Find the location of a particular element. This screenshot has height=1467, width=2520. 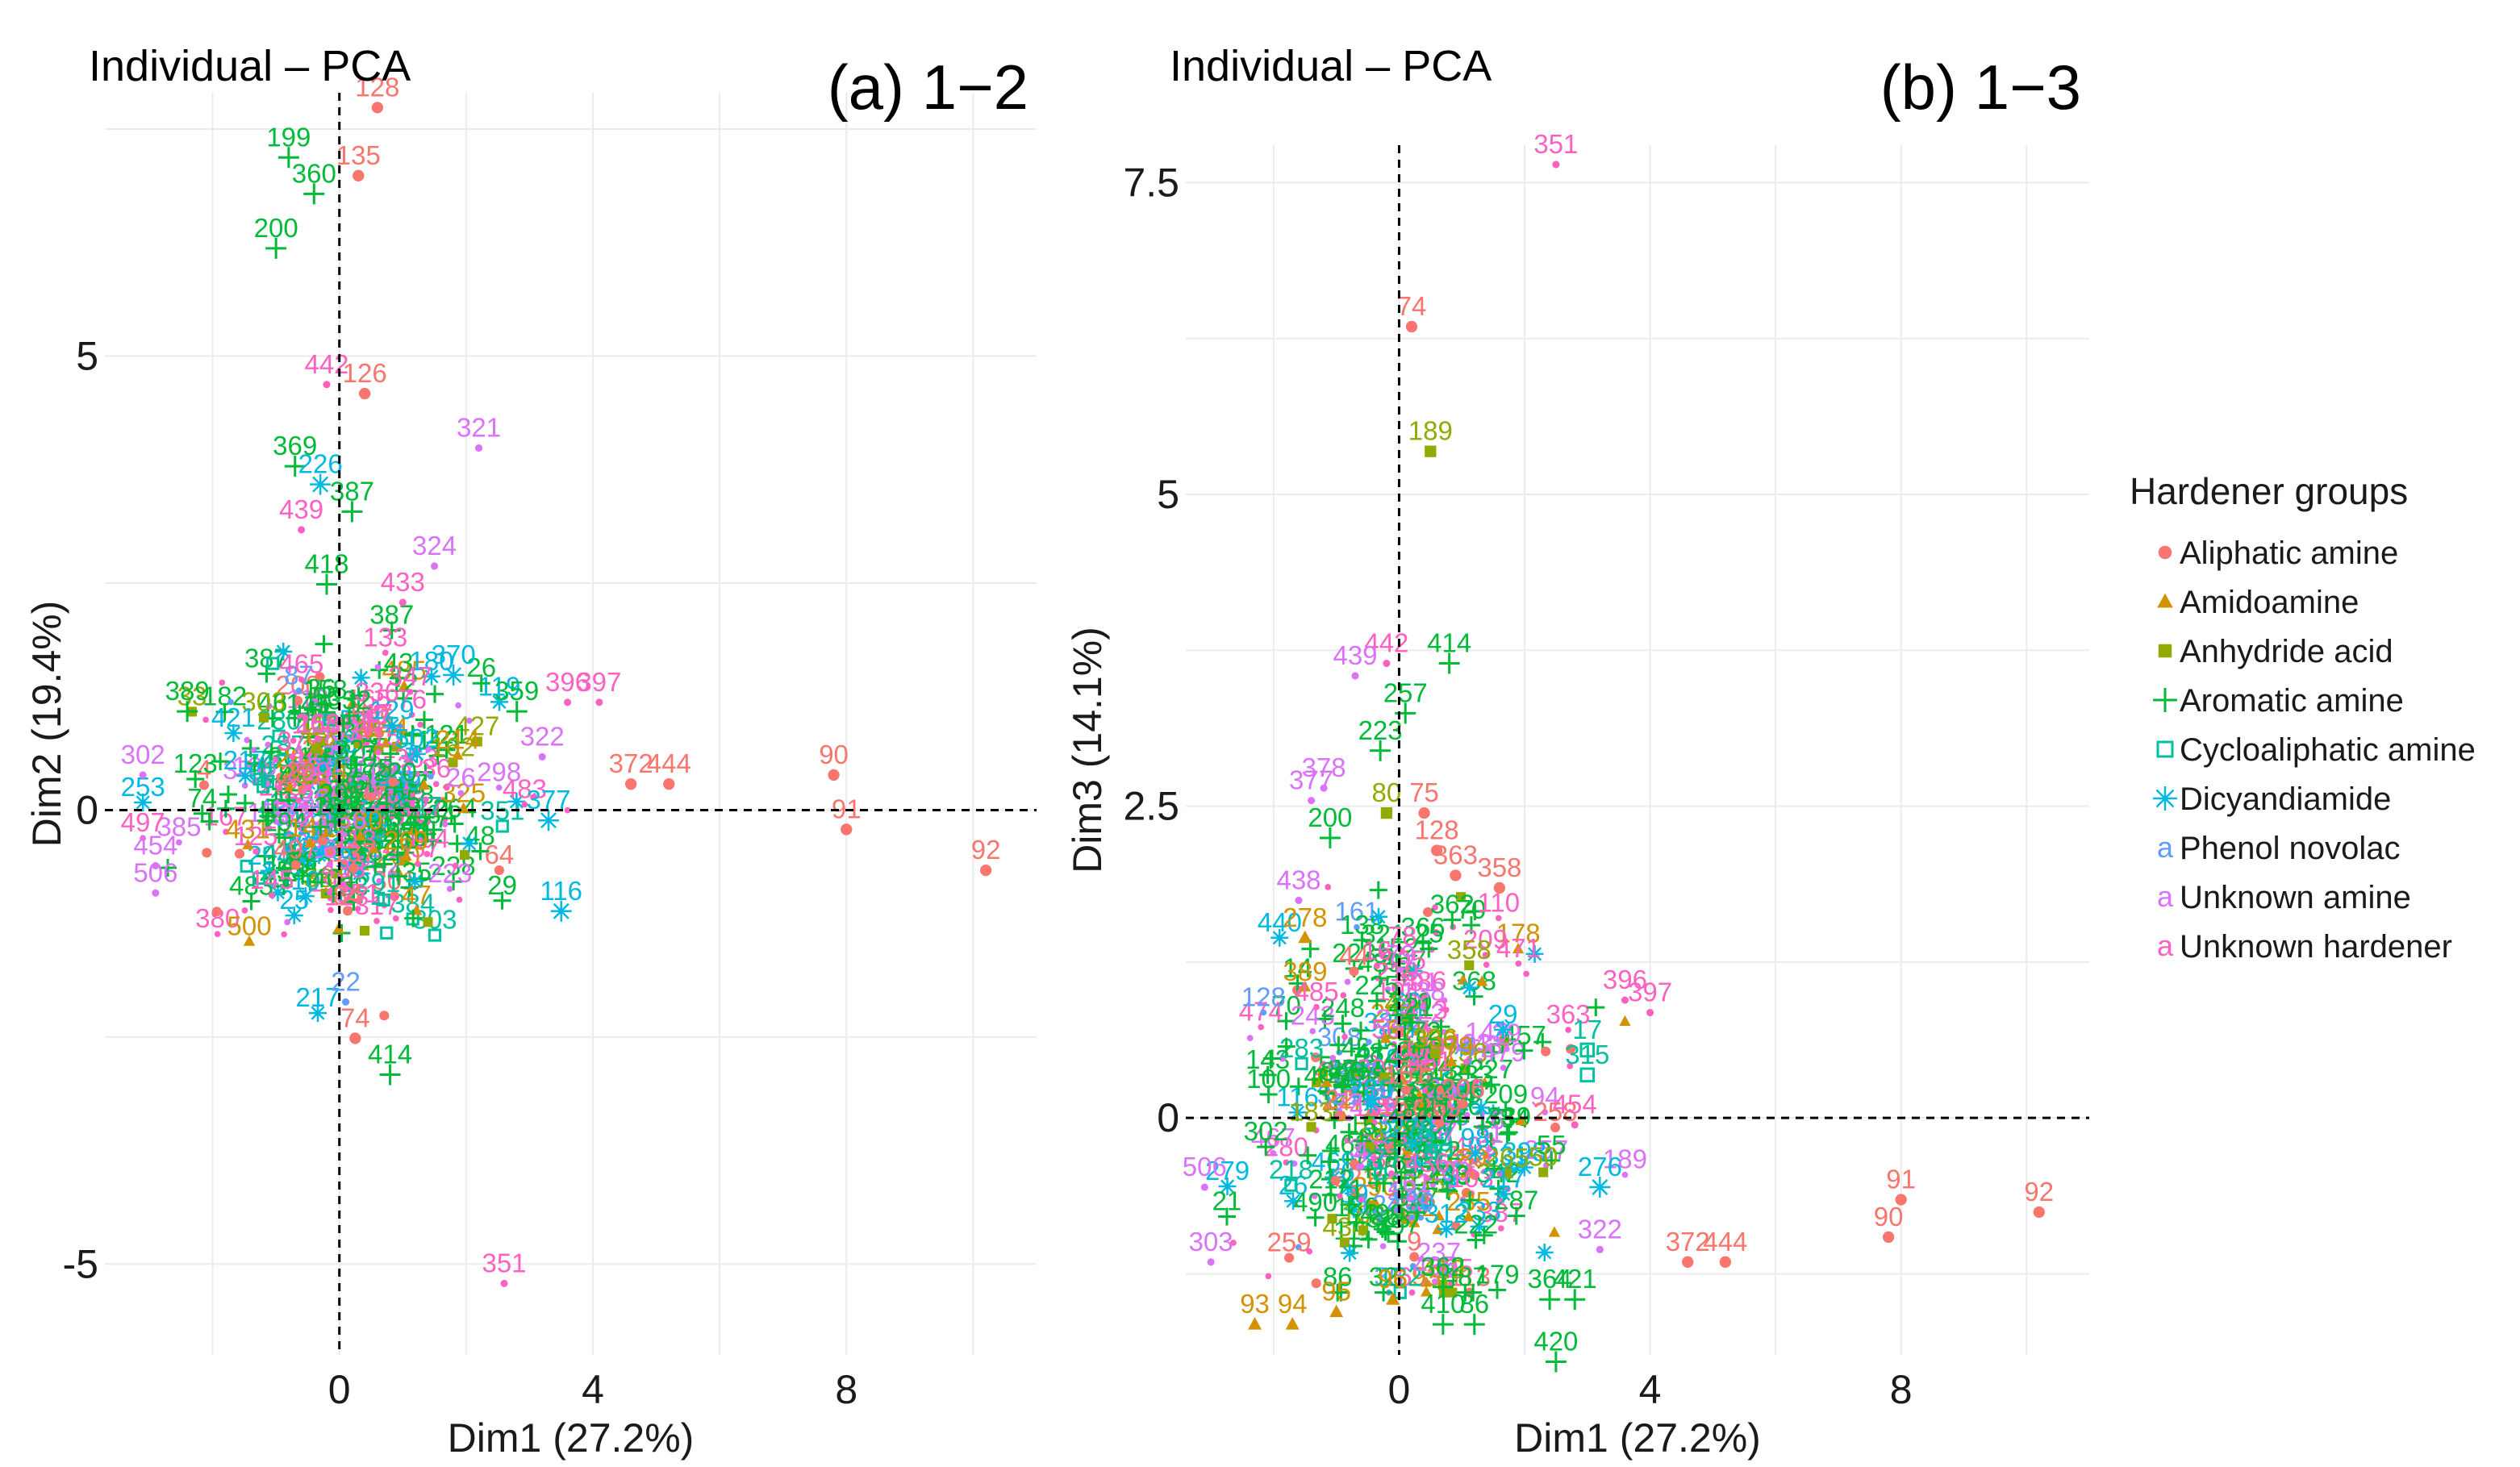

panel-b-point-label-362: 362 is located at coordinates (1443, 1267).